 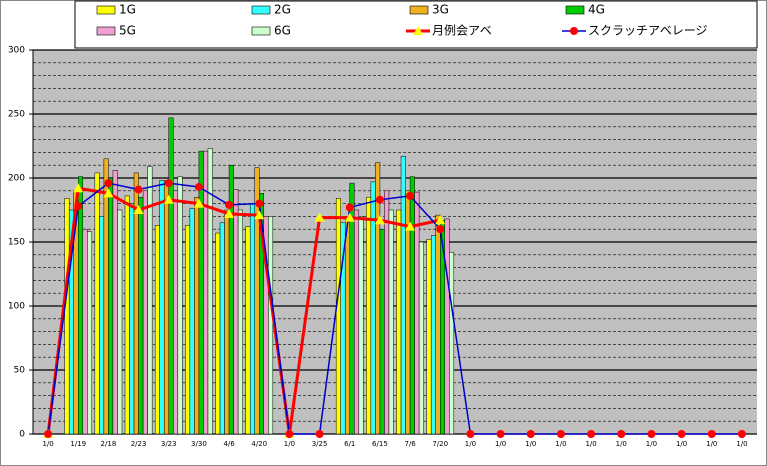 I want to click on x-tick-label: 7/6, so click(x=410, y=444).